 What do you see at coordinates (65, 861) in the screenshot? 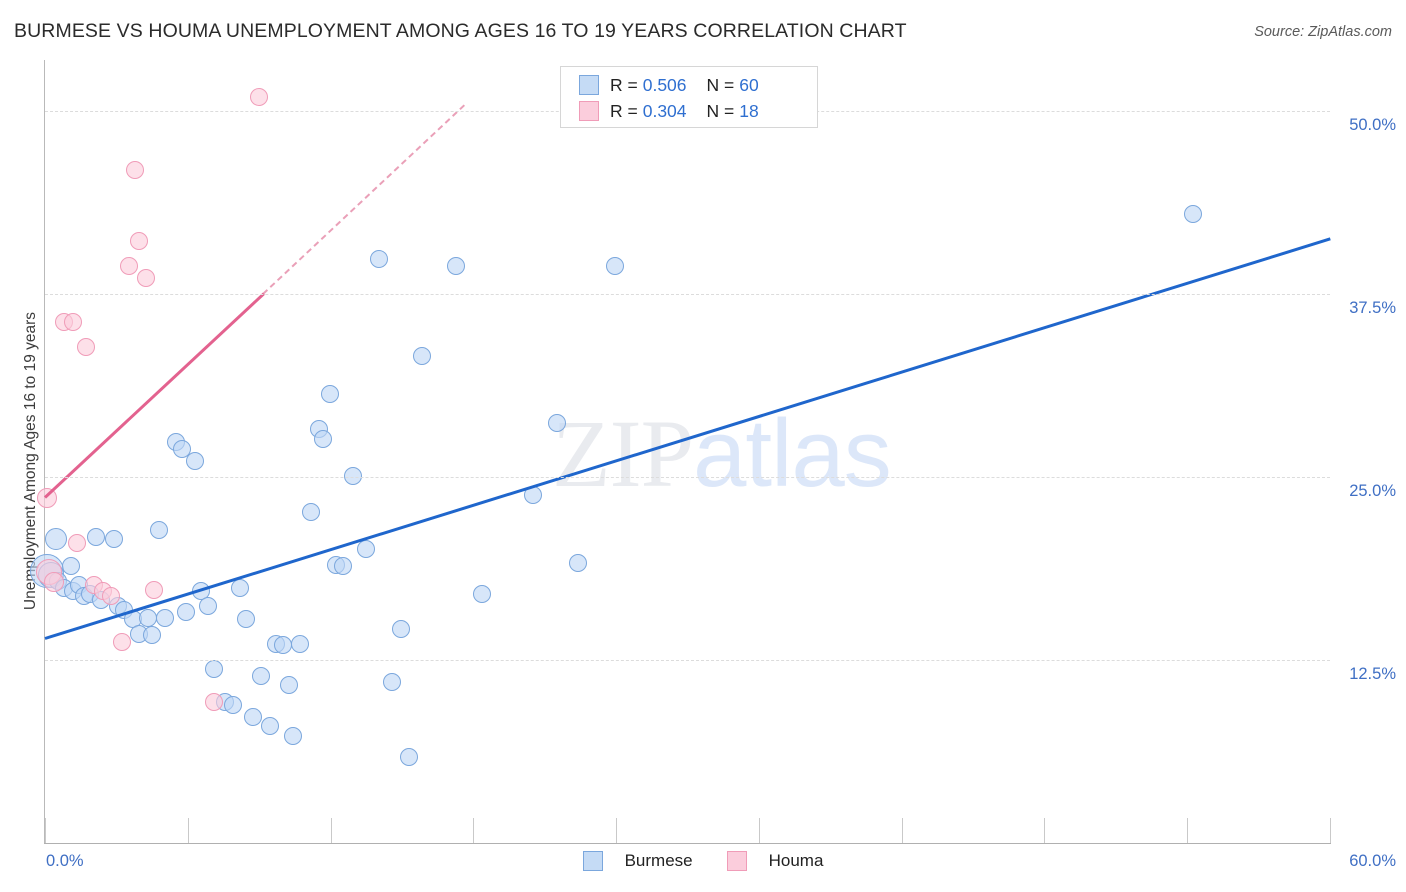
I see `x-axis-tick-label-min: 0.0%` at bounding box center [65, 861].